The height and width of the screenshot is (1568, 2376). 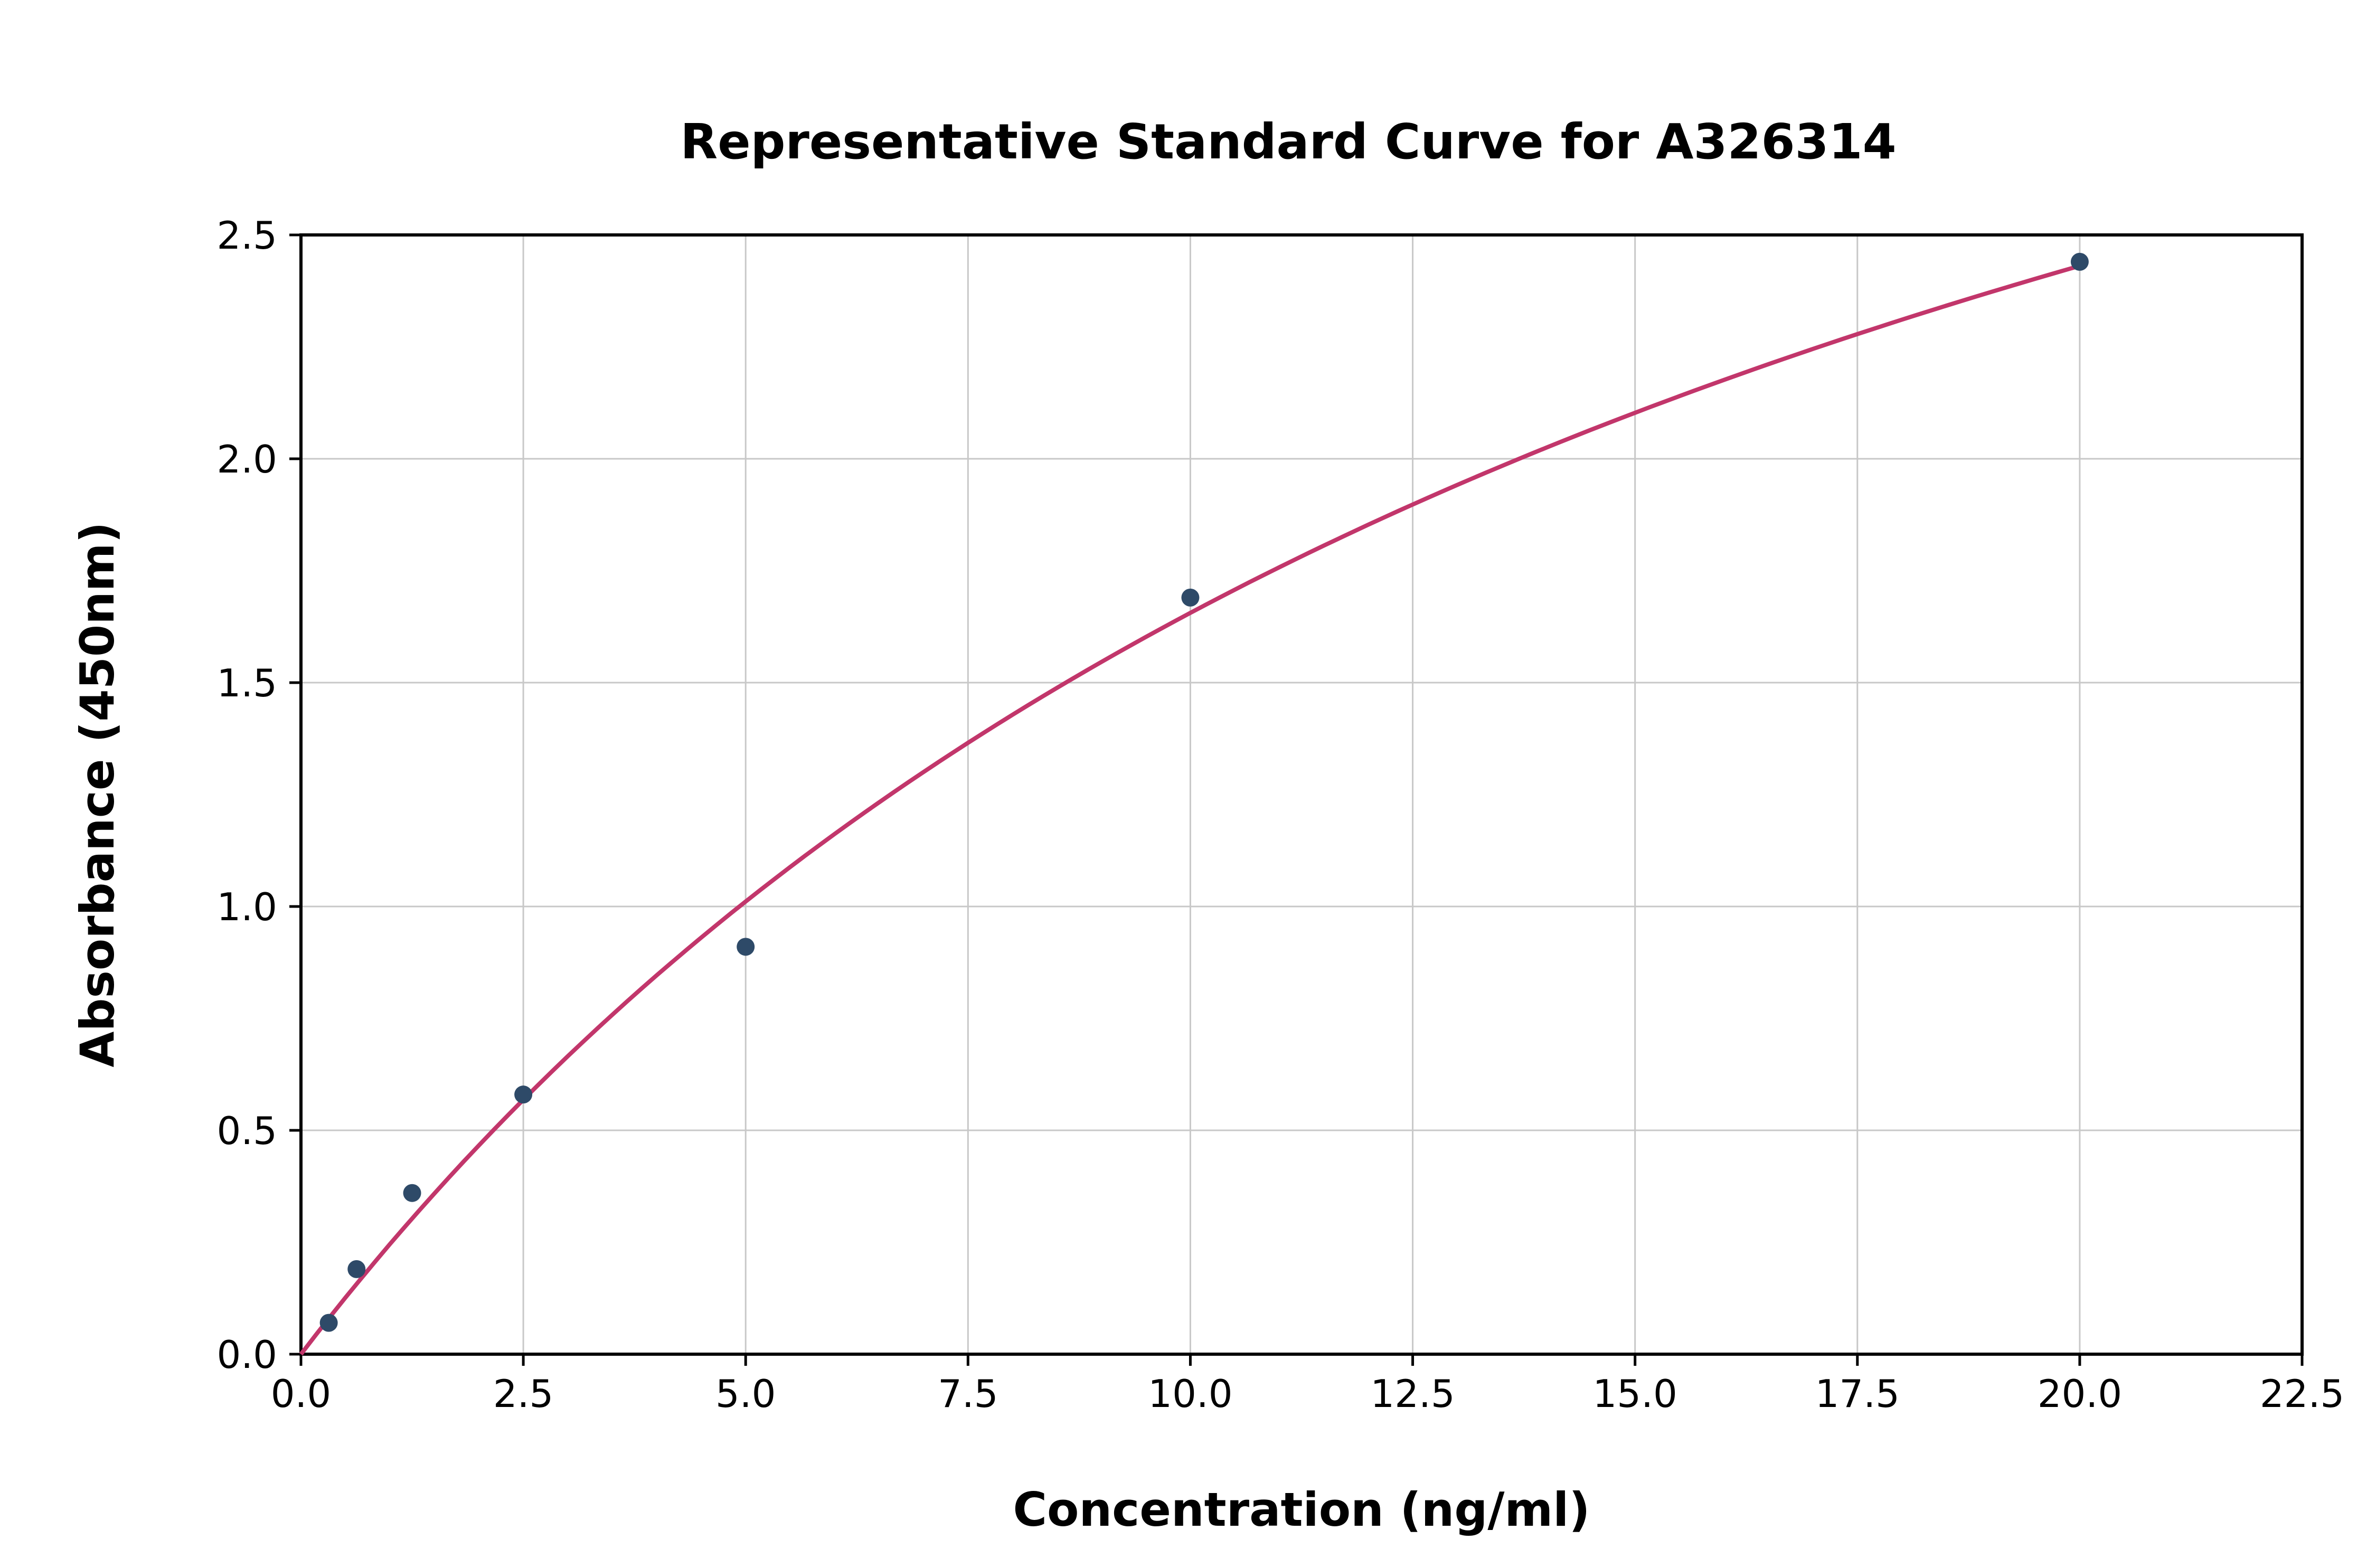 I want to click on y-tick-label: 1.5, so click(x=247, y=683).